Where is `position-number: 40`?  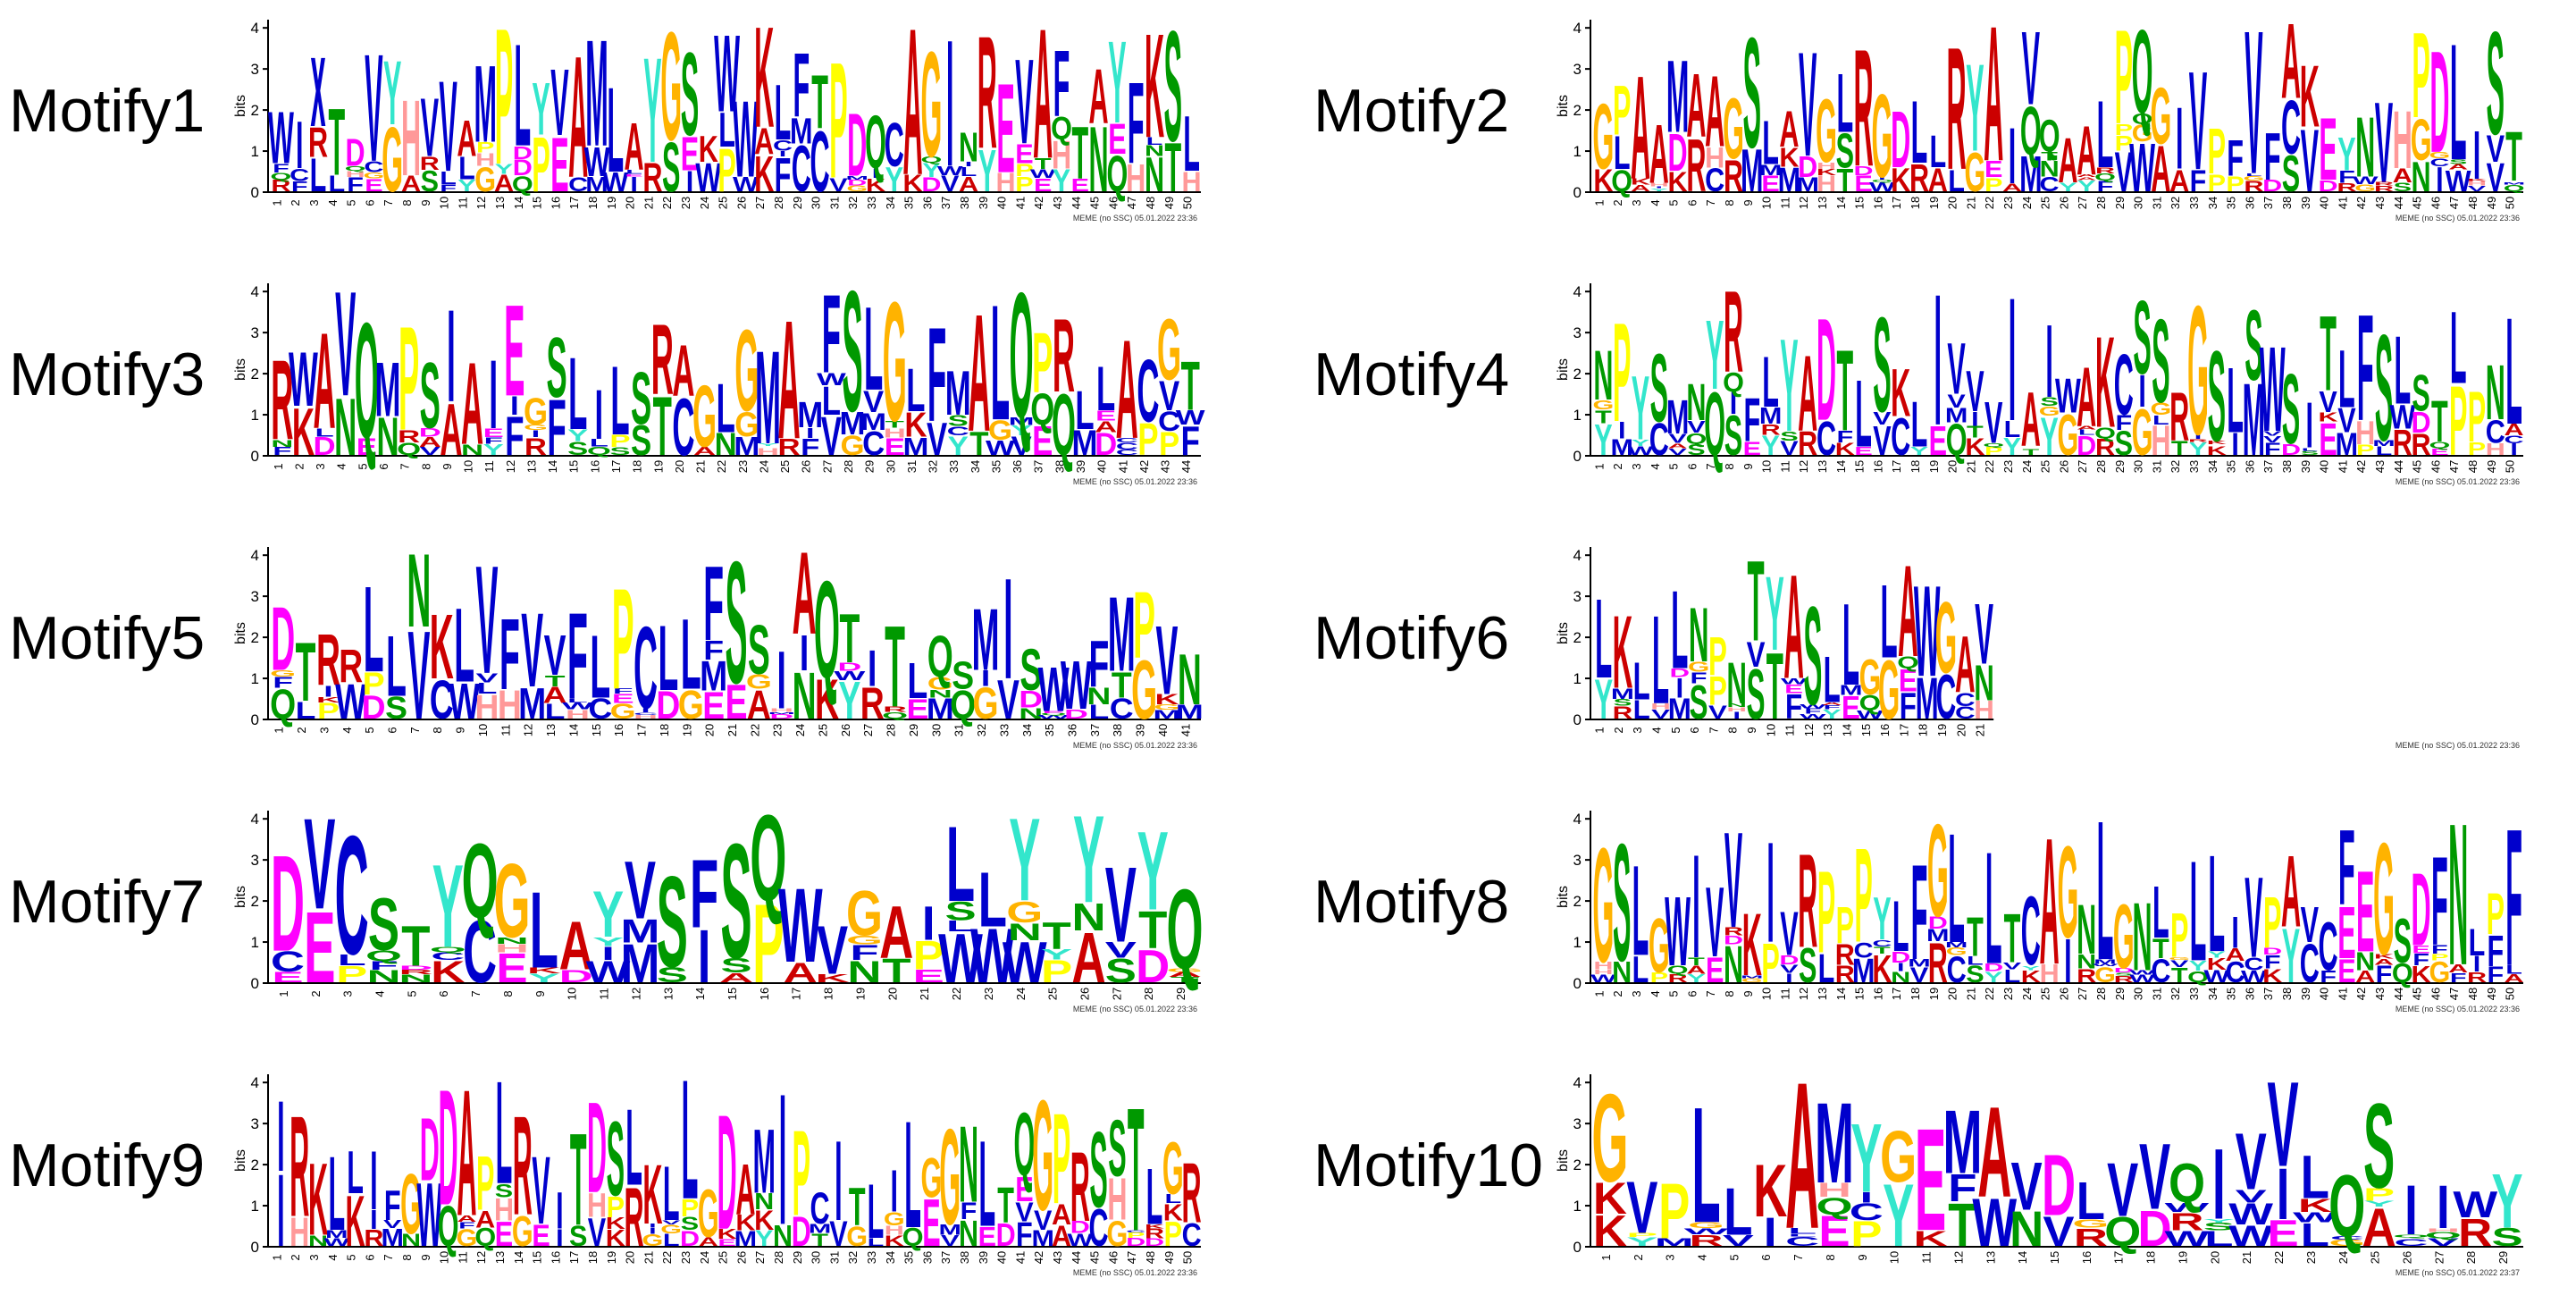
position-number: 40 is located at coordinates (2324, 994).